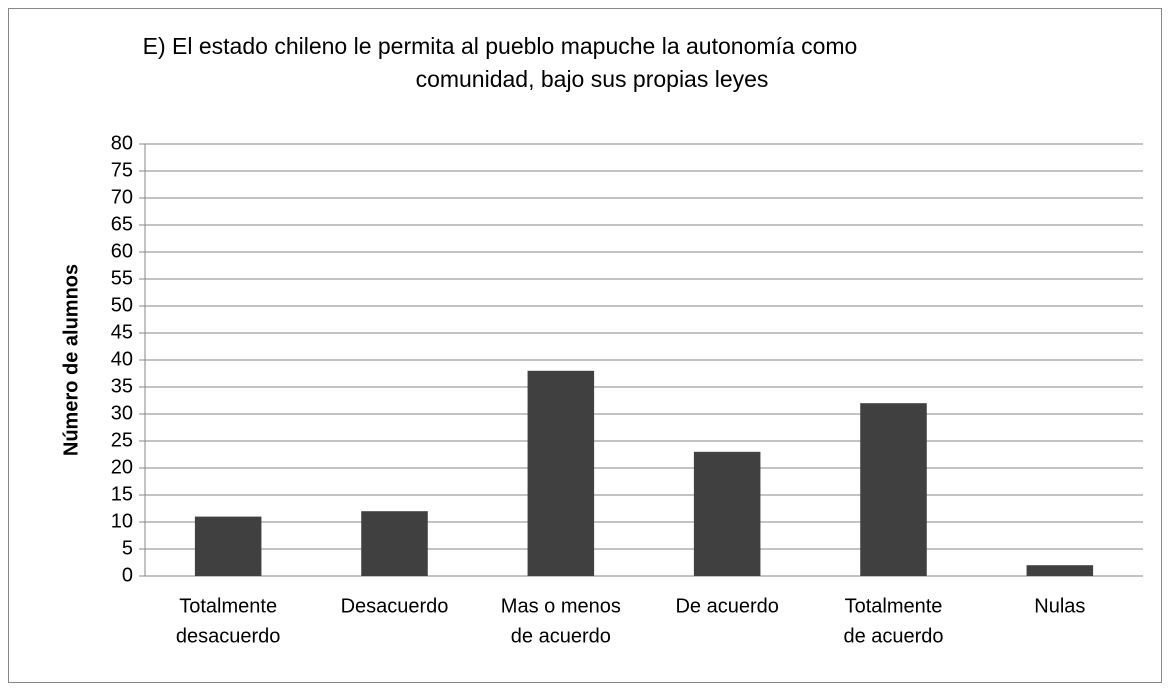 This screenshot has height=691, width=1170. Describe the element at coordinates (592, 79) in the screenshot. I see `chart-title: comunidad, bajo sus propias leyes` at that location.